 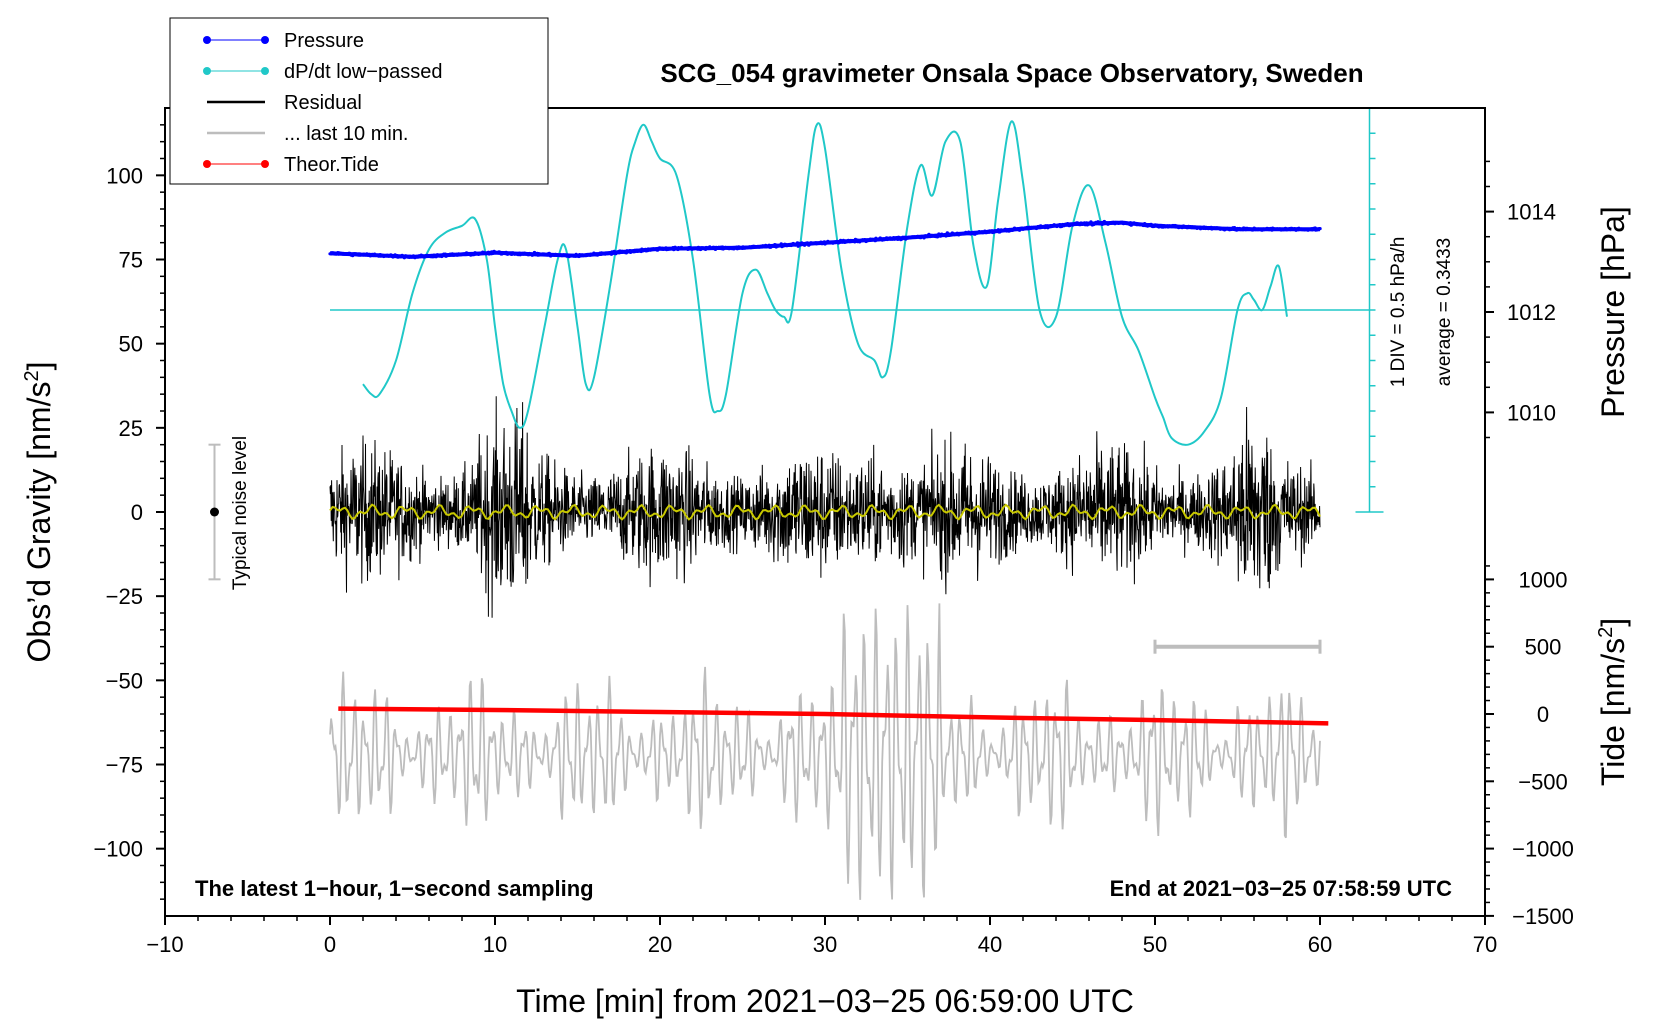 I want to click on theoretical-tide-series, so click(x=833, y=716).